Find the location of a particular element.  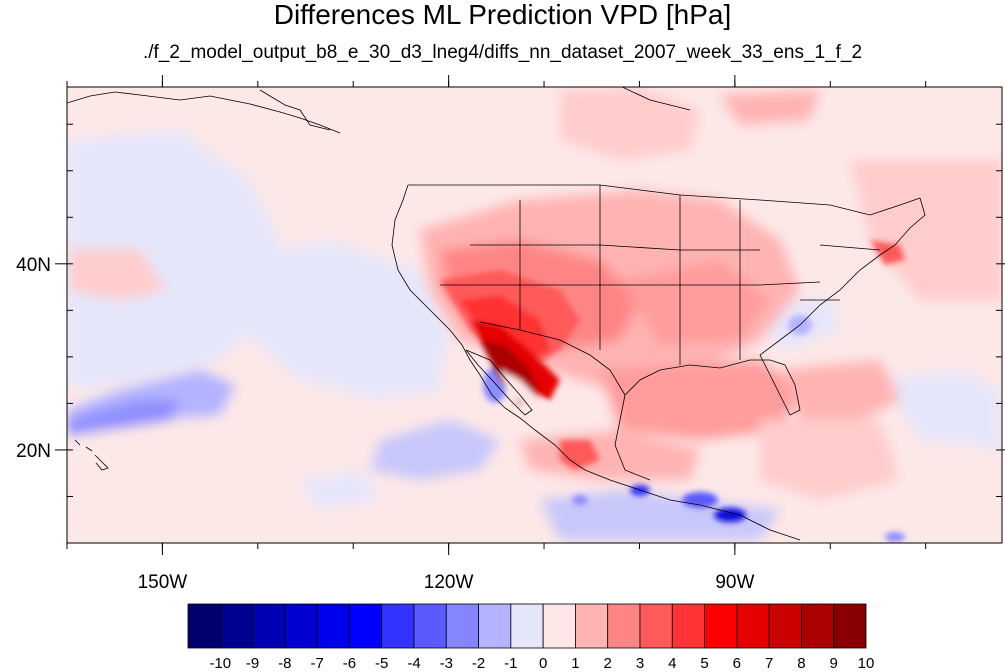

lat-tick-label: 40N is located at coordinates (33, 265).